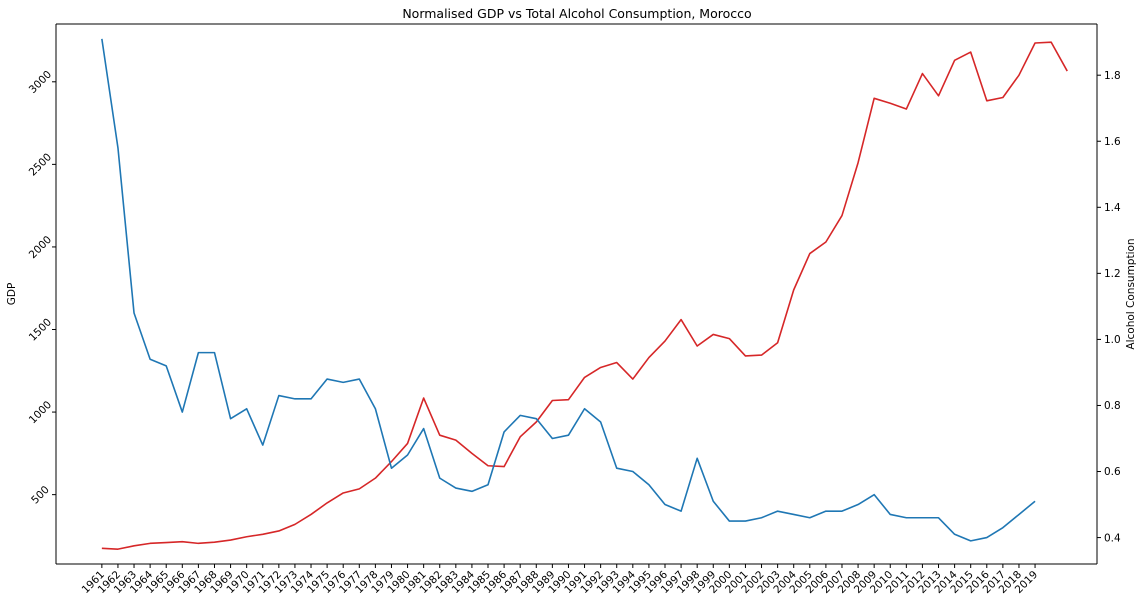 The width and height of the screenshot is (1144, 599). What do you see at coordinates (40, 82) in the screenshot?
I see `left-tick-label: 3000` at bounding box center [40, 82].